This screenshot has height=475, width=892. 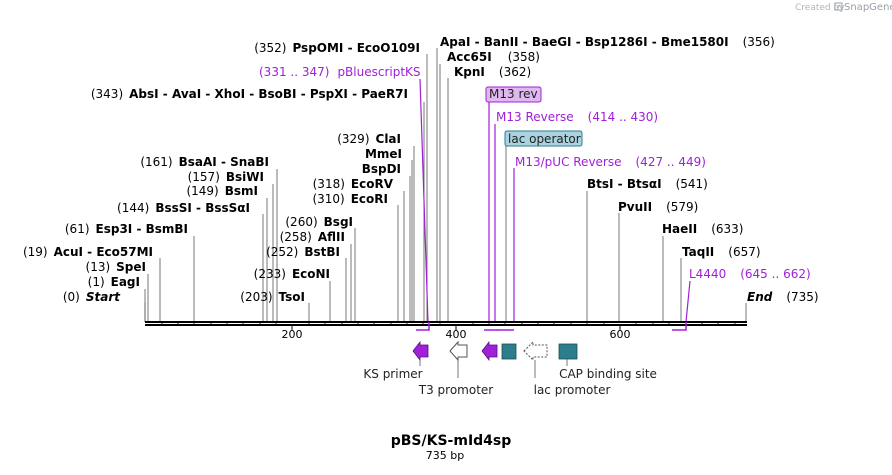 I want to click on credit-brand: SnapGene, so click(x=868, y=7).